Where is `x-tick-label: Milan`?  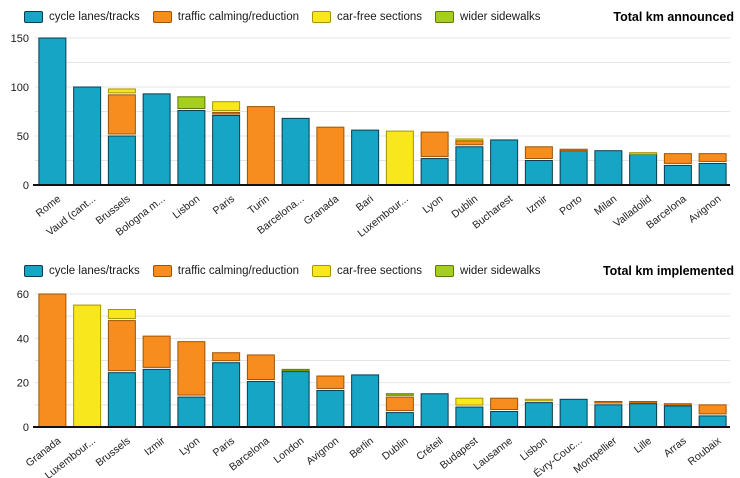
x-tick-label: Milan is located at coordinates (605, 205).